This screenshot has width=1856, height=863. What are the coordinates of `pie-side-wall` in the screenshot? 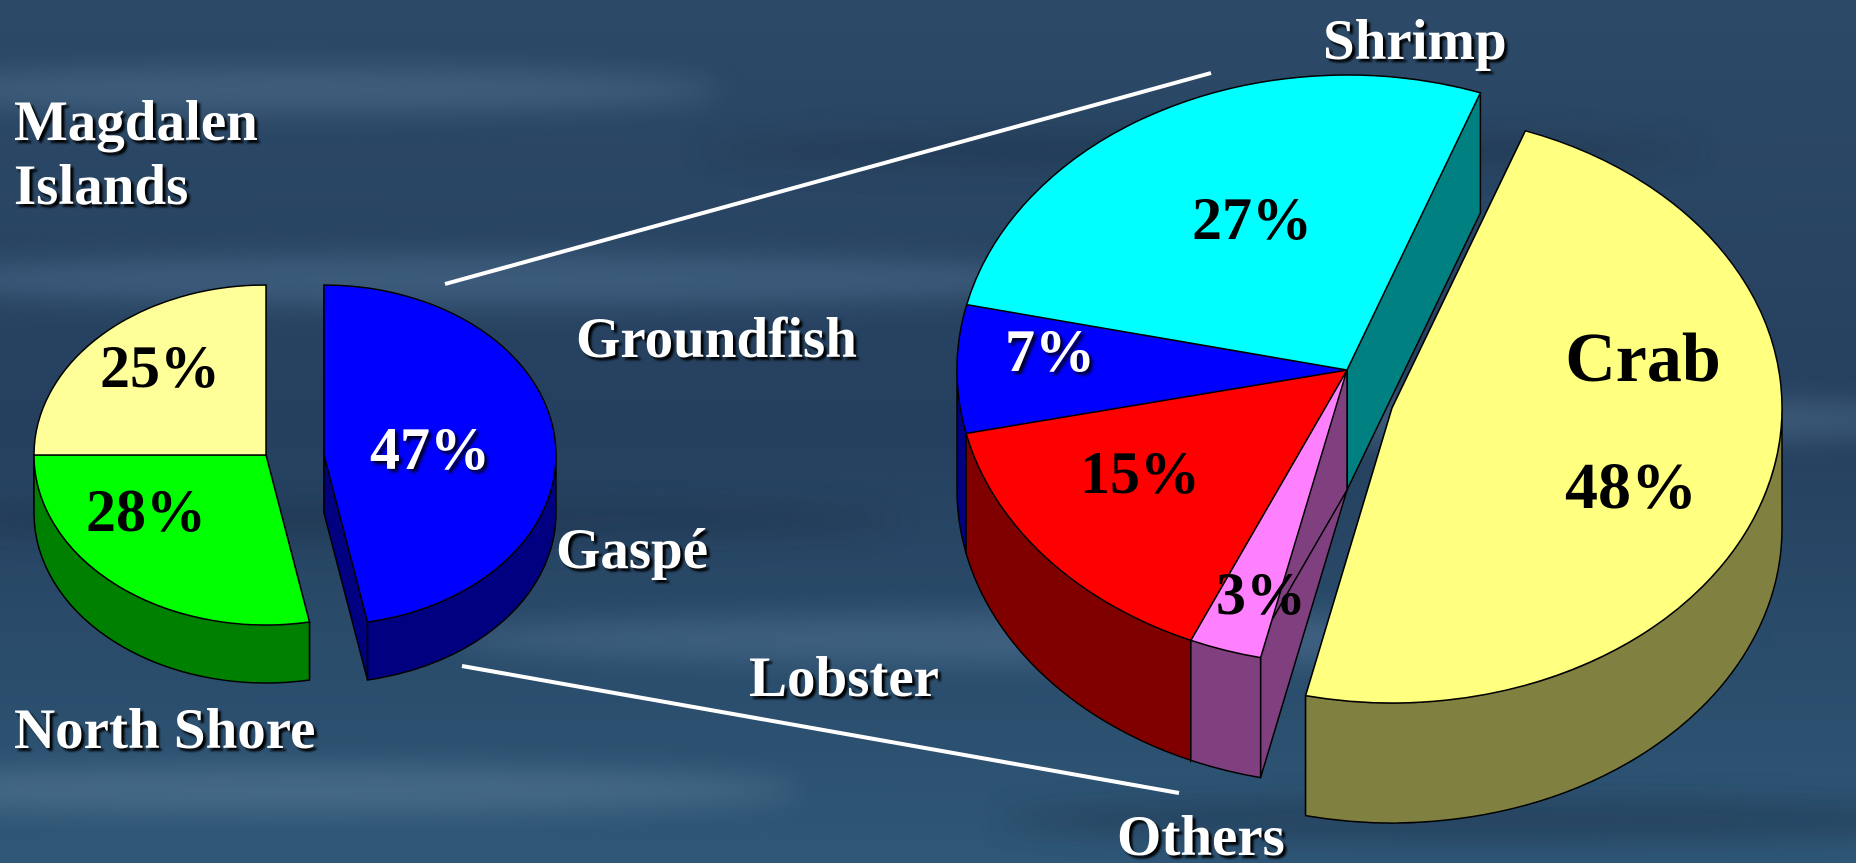 It's located at (1226, 709).